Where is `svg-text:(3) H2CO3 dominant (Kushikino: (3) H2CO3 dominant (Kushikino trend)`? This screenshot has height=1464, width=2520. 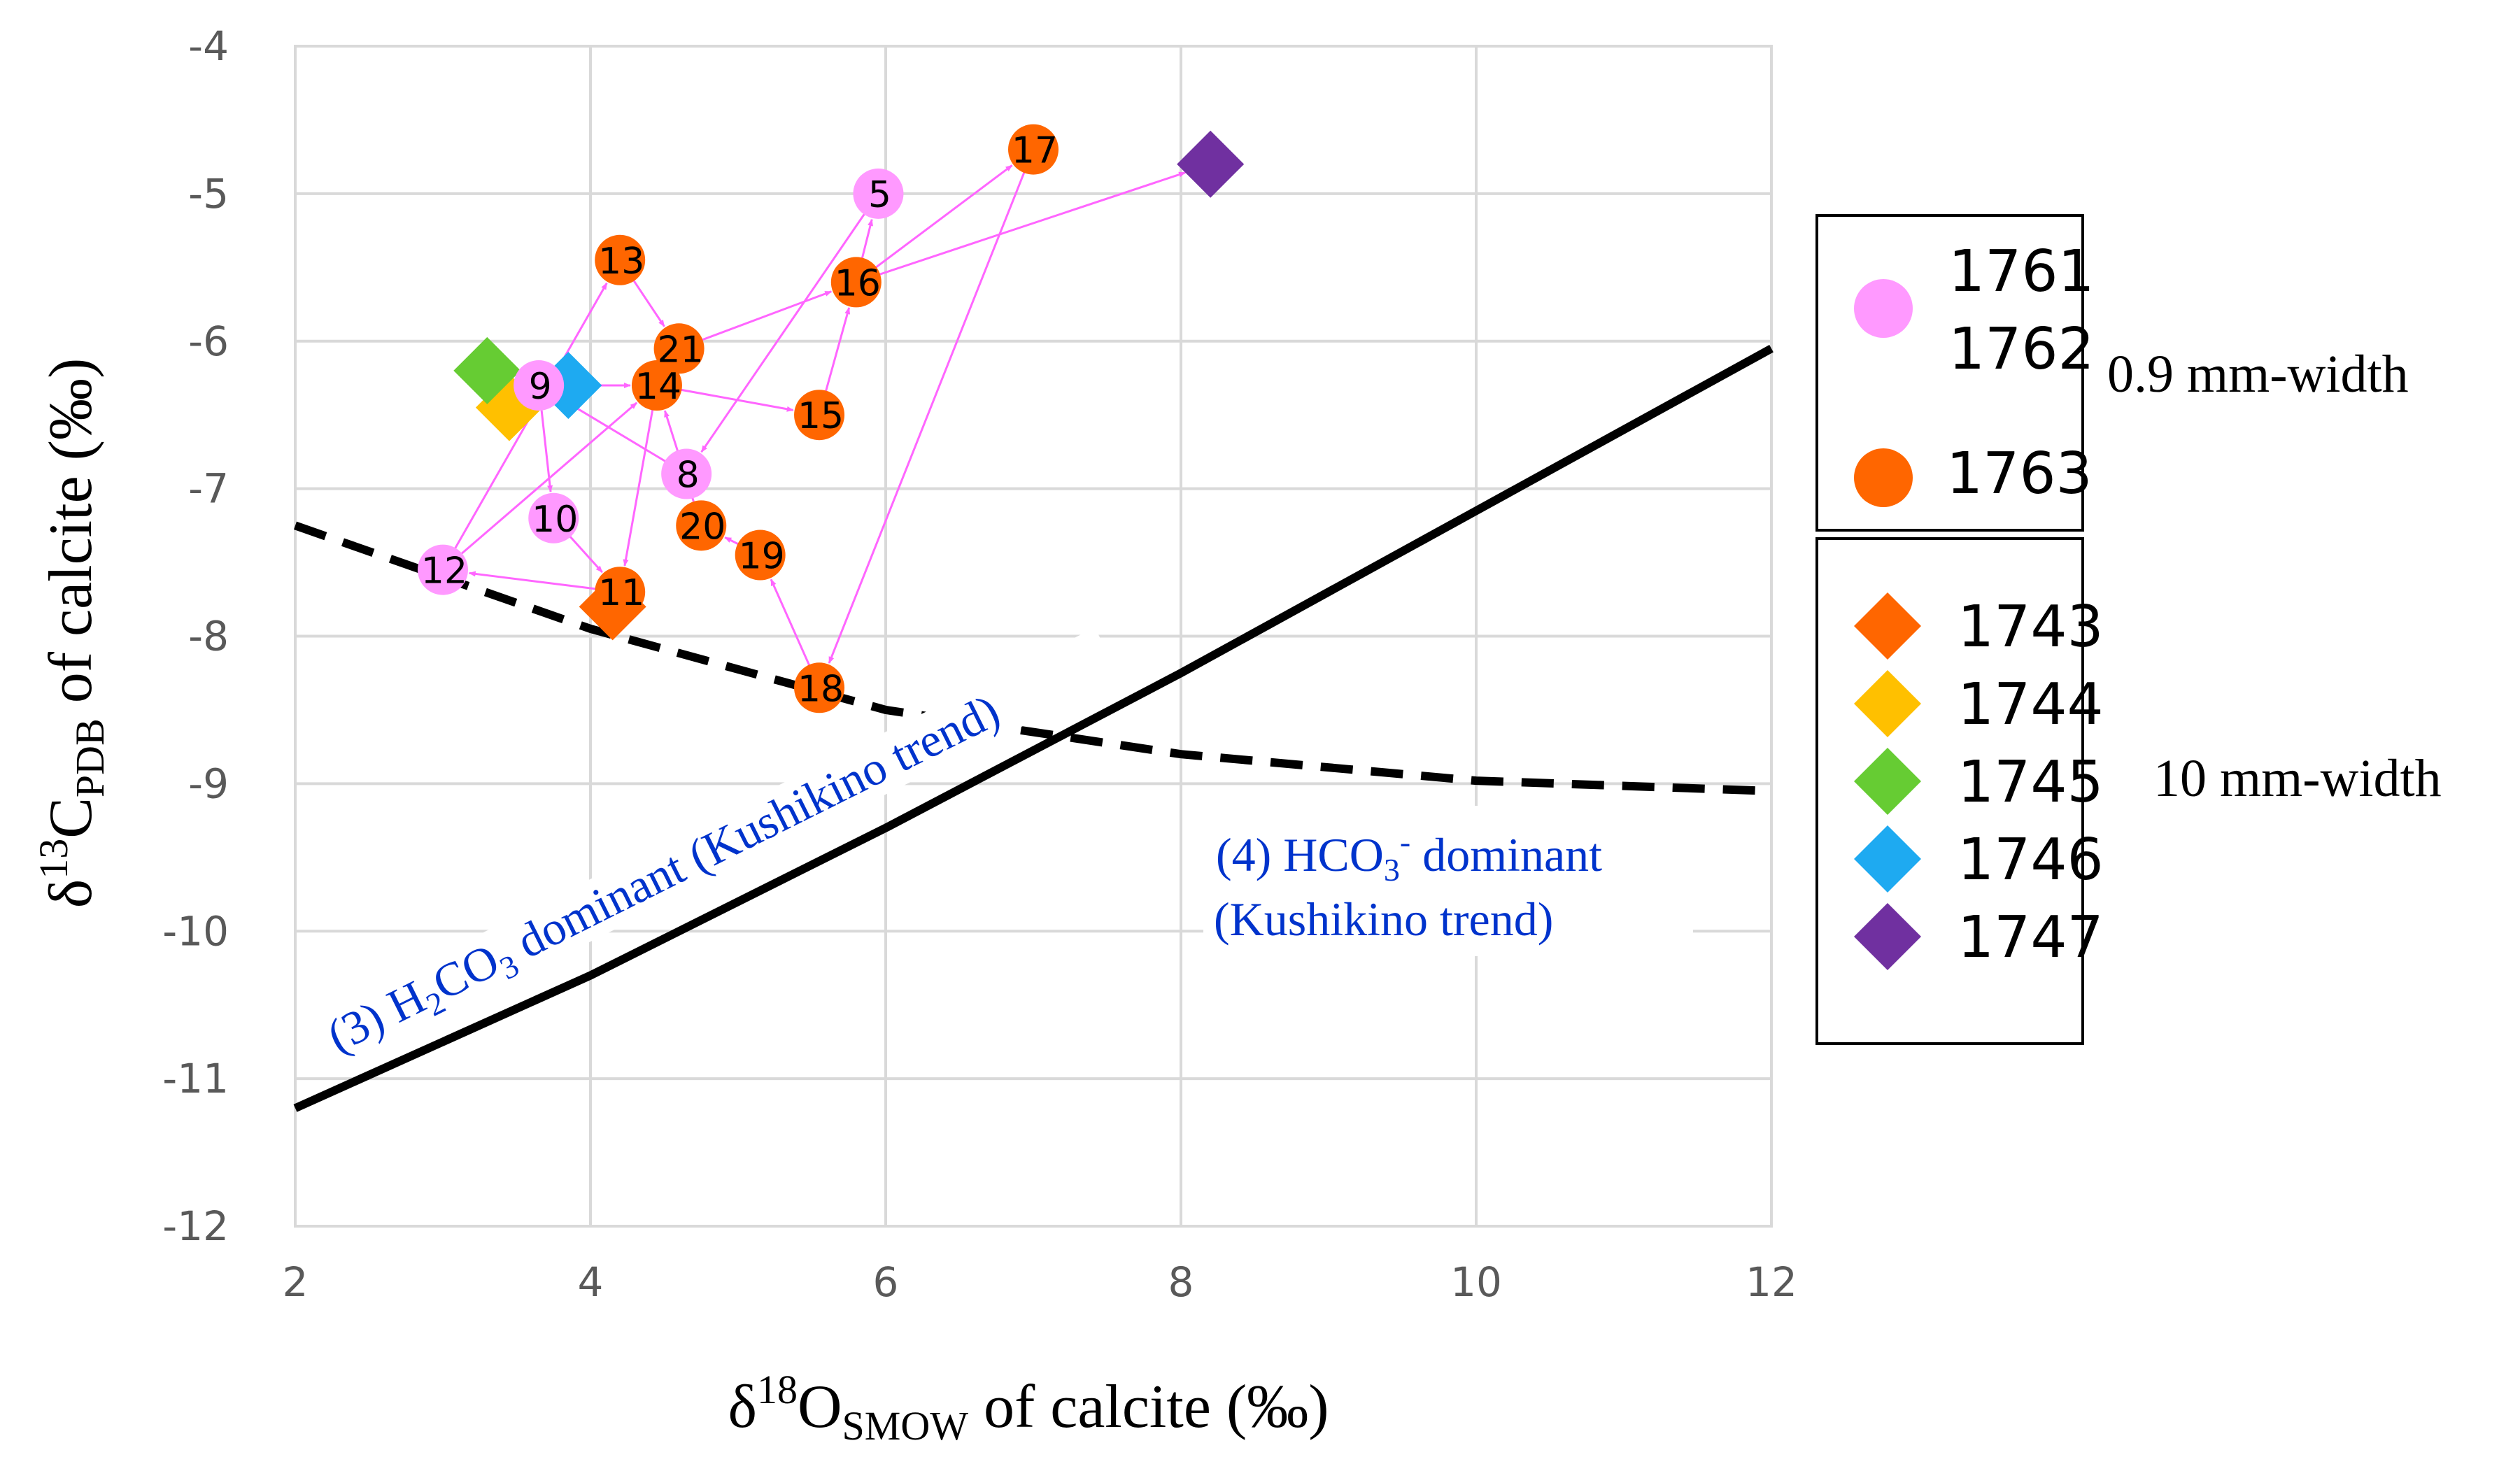
svg-text:(3) H2CO3 dominant (Kushikino: (3) H2CO3 dominant (Kushikino trend) is located at coordinates (664, 875).